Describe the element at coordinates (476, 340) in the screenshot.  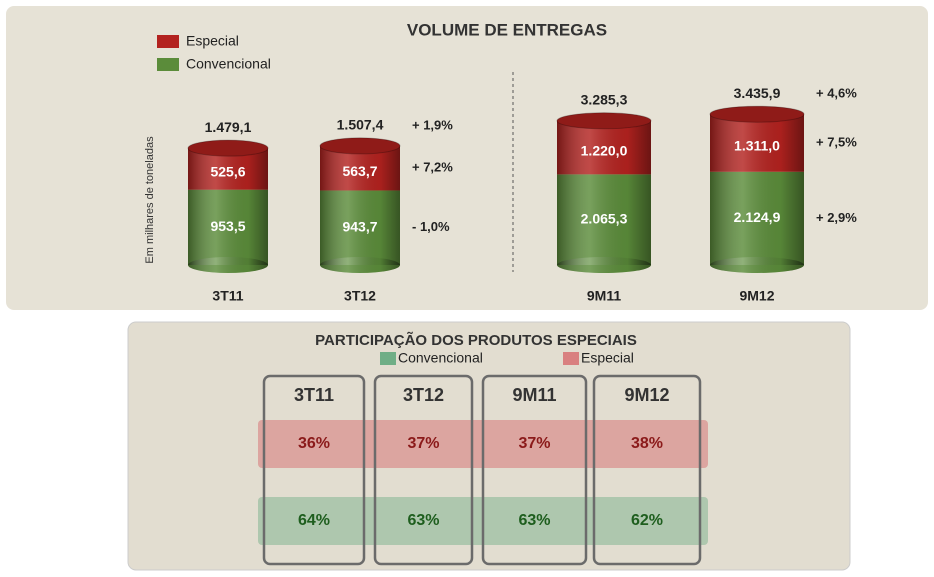
I see `table-title: PARTICIPAÇÃO DOS PRODUTOS ESPECIAIS` at that location.